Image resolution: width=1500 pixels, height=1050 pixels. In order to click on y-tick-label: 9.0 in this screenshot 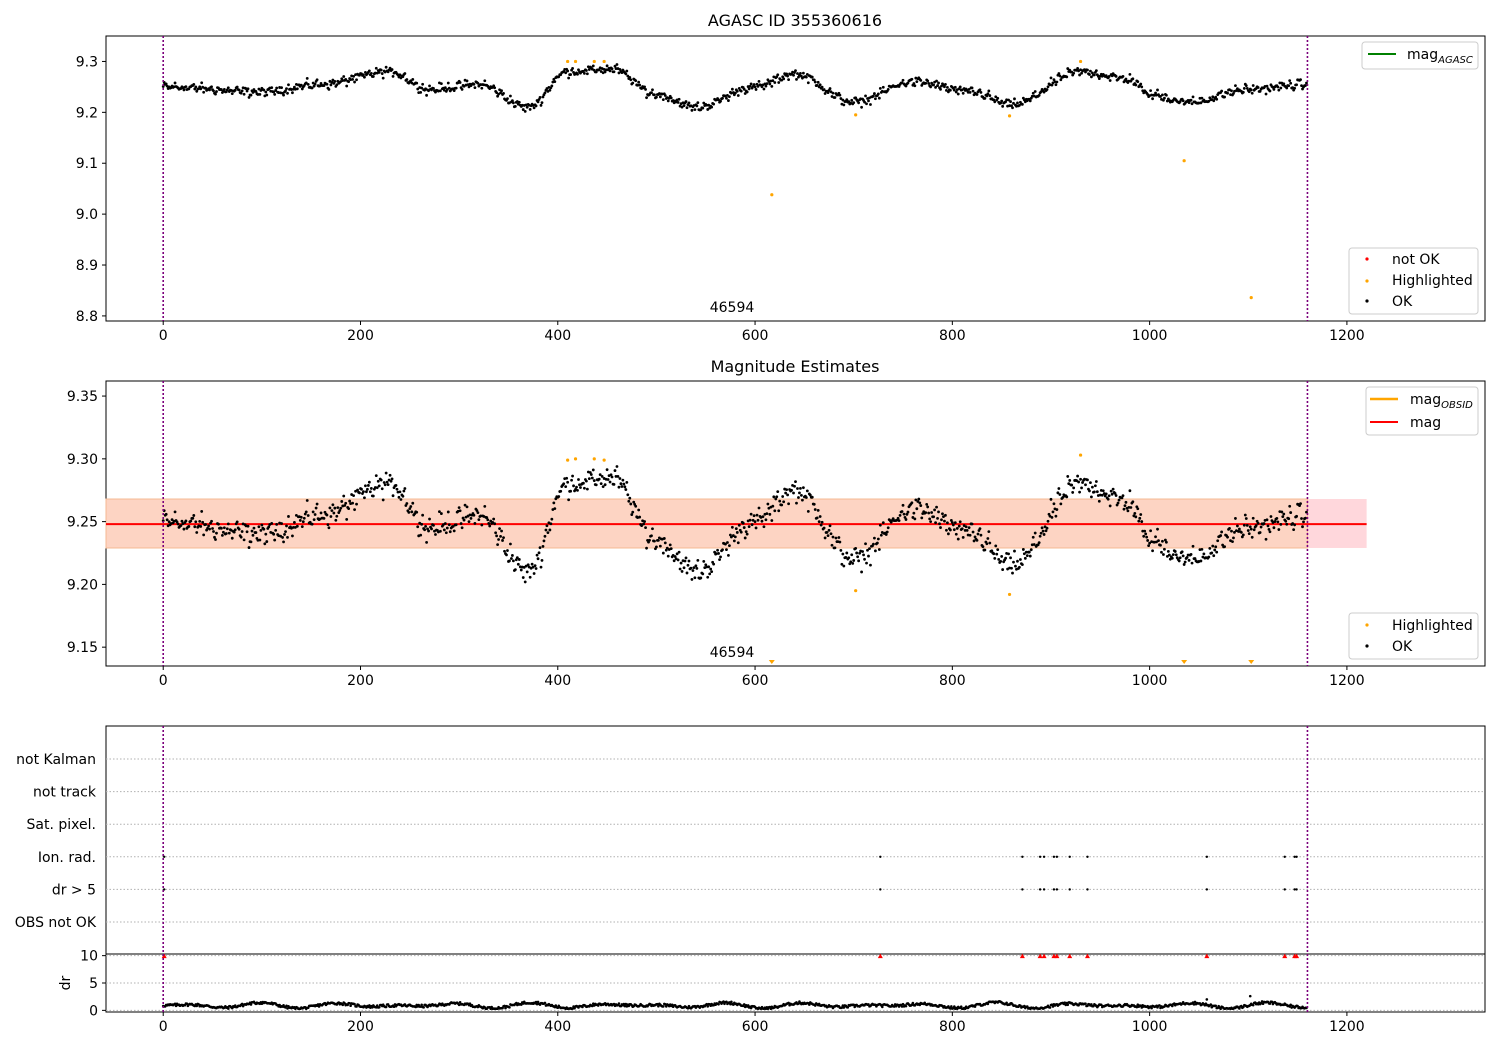, I will do `click(87, 215)`.